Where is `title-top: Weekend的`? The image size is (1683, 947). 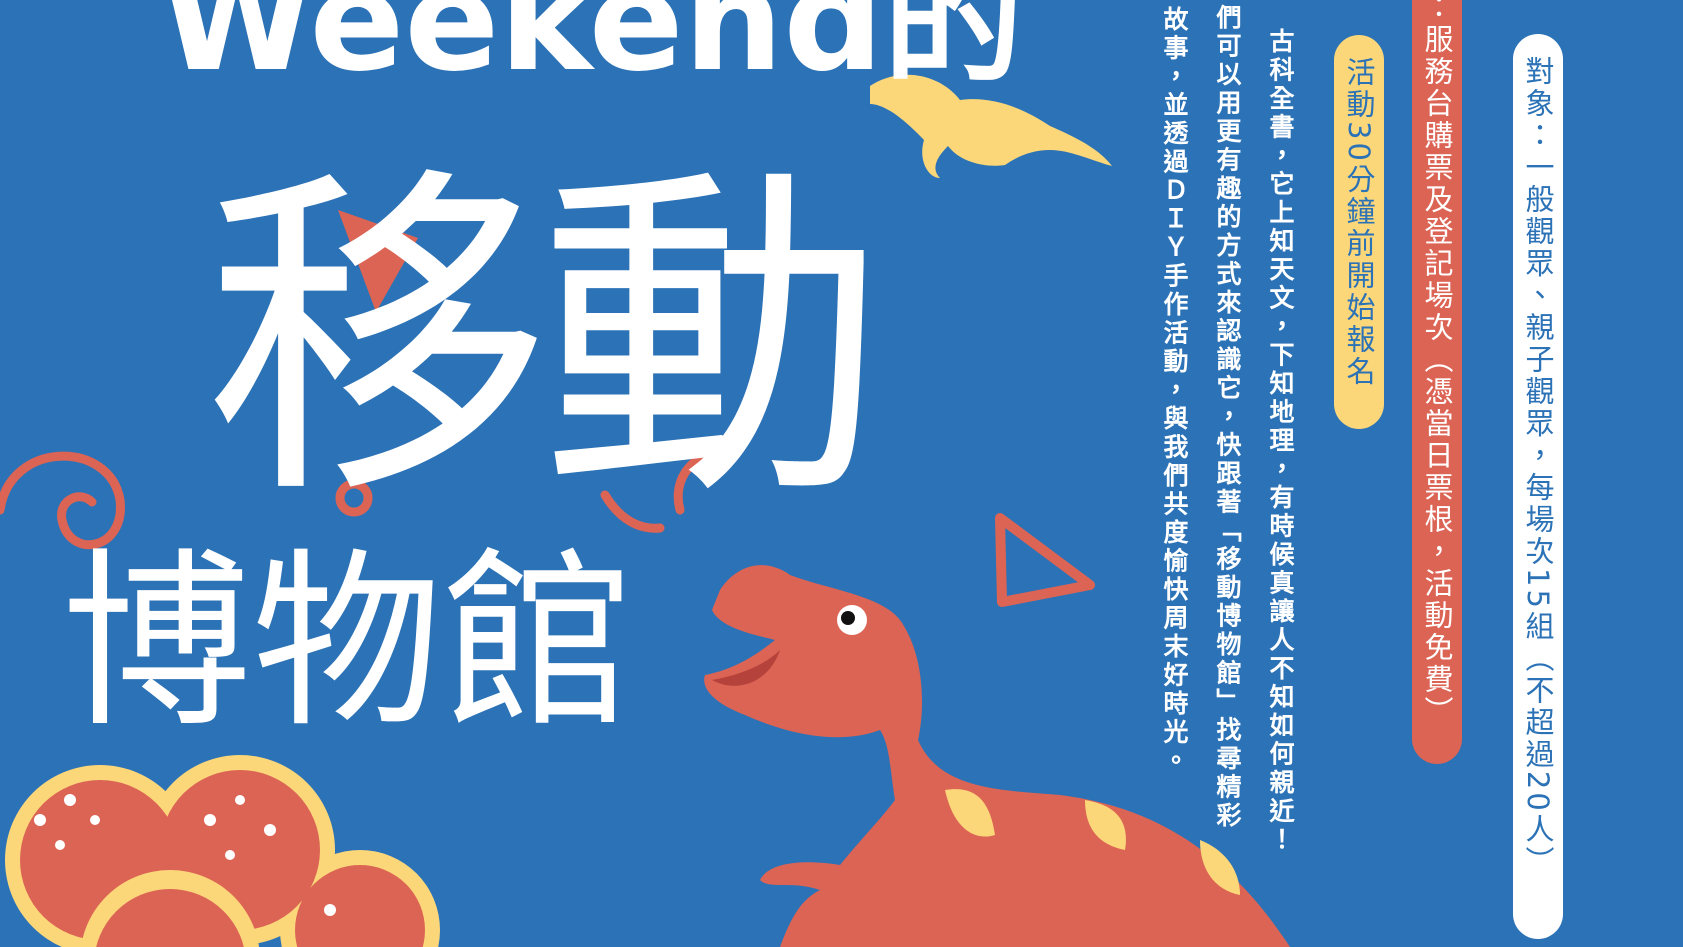
title-top: Weekend的 is located at coordinates (592, 51).